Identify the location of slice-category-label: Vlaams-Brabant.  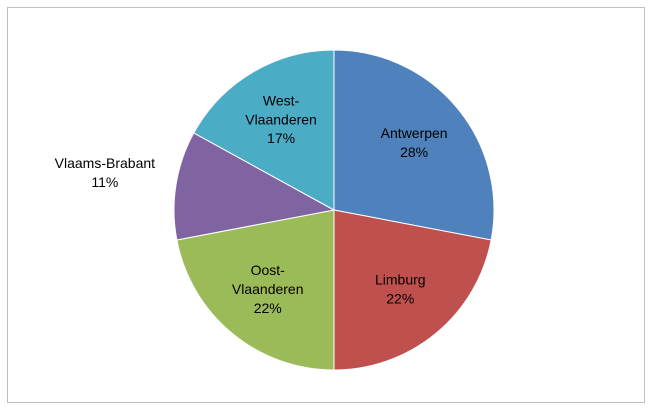
(105, 163).